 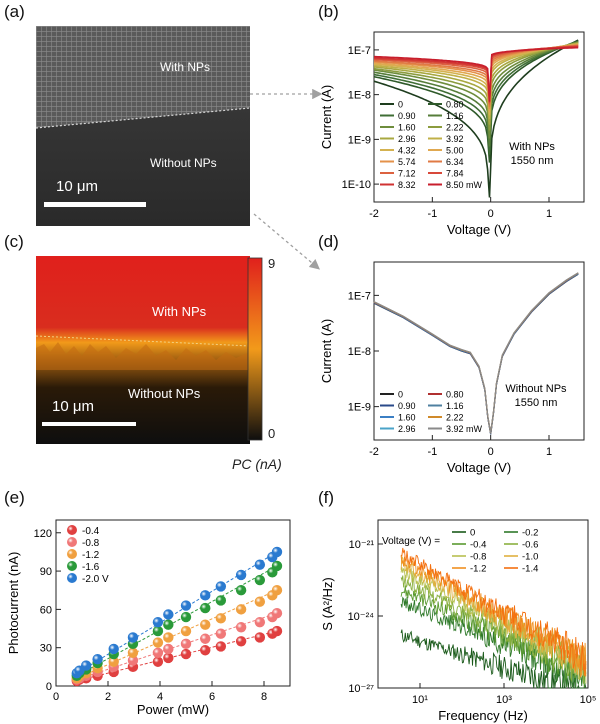 What do you see at coordinates (455, 174) in the screenshot?
I see `legend-label-b: 7.84` at bounding box center [455, 174].